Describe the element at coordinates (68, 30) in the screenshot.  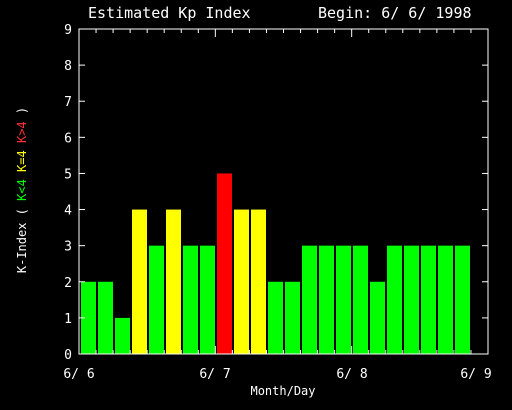
I see `y-tick-label: 9` at that location.